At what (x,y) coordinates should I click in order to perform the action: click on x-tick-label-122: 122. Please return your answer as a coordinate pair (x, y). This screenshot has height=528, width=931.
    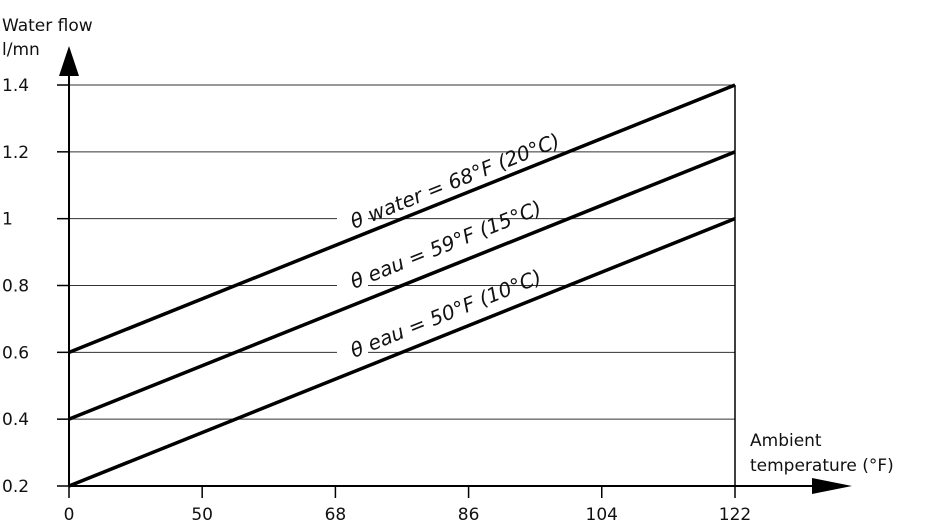
    Looking at the image, I should click on (735, 515).